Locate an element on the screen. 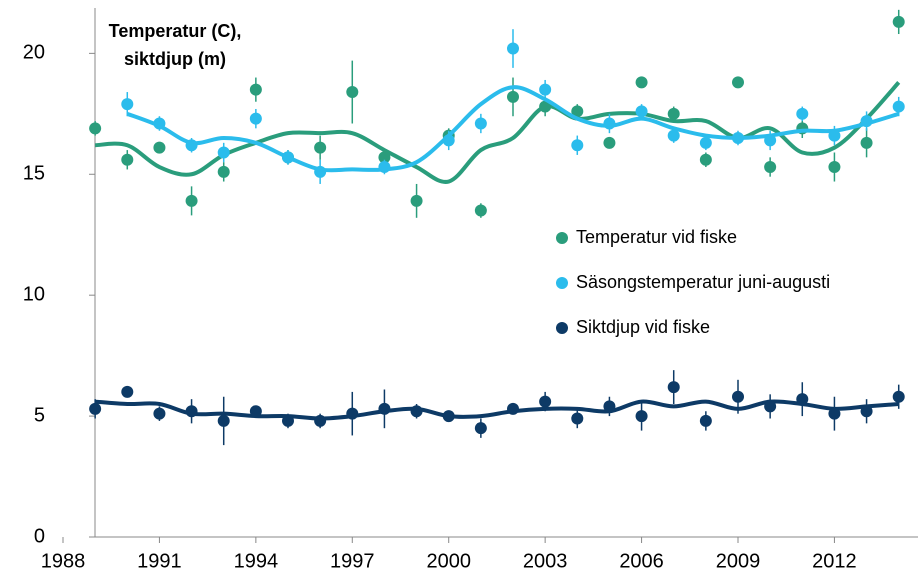 The height and width of the screenshot is (581, 922). legend-label: Säsongstemperatur juni-augusti is located at coordinates (703, 282).